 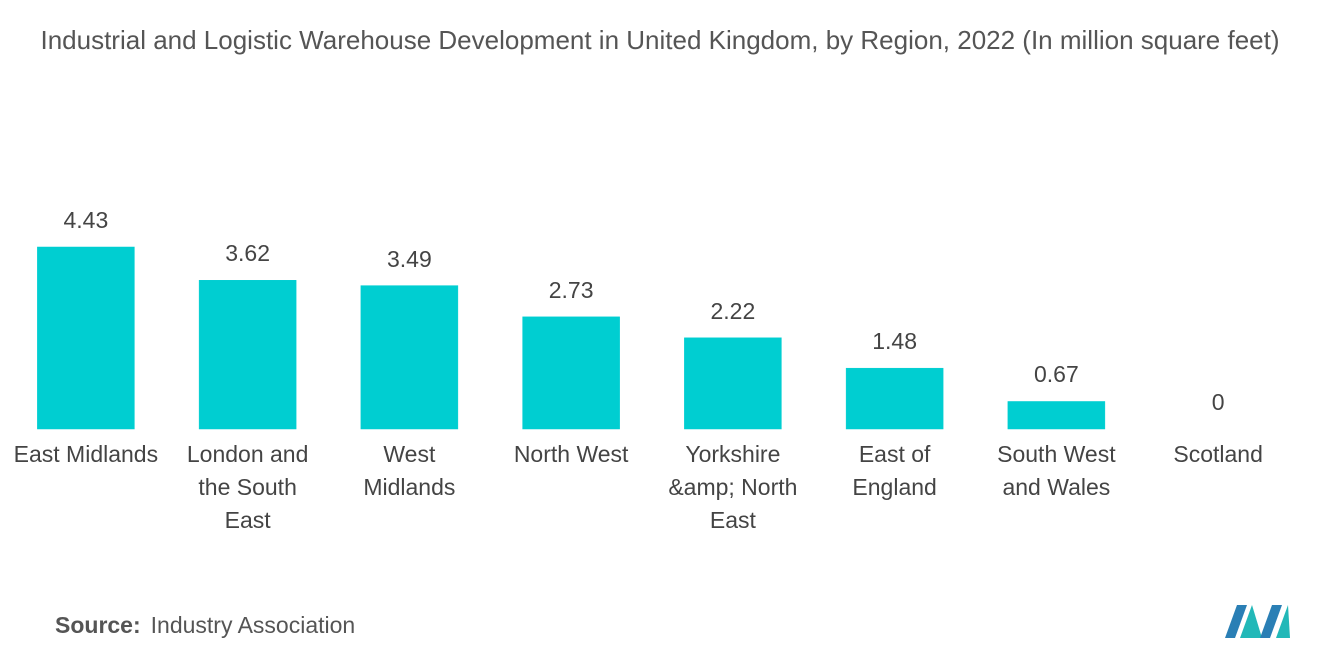 I want to click on x-tick-label: West Midlands, so click(x=409, y=470).